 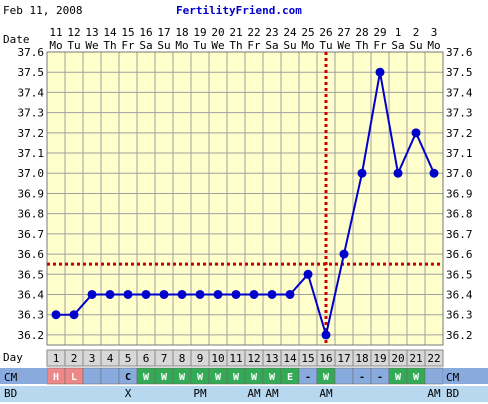 What do you see at coordinates (459, 193) in the screenshot?
I see `y-tick-label-right: 36.9` at bounding box center [459, 193].